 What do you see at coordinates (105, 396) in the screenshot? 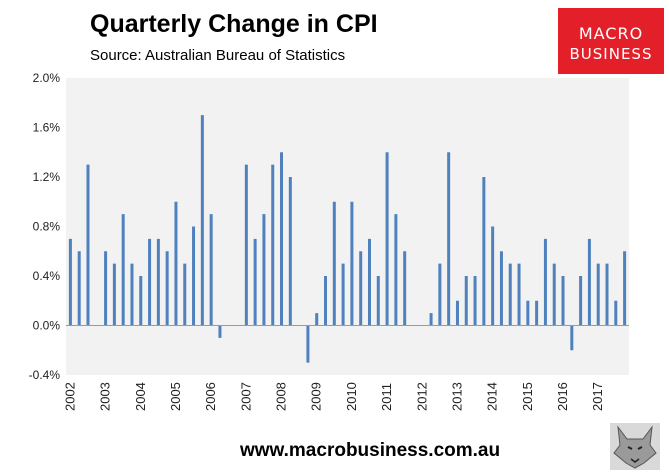
I see `x-tick-label: 2003` at bounding box center [105, 396].